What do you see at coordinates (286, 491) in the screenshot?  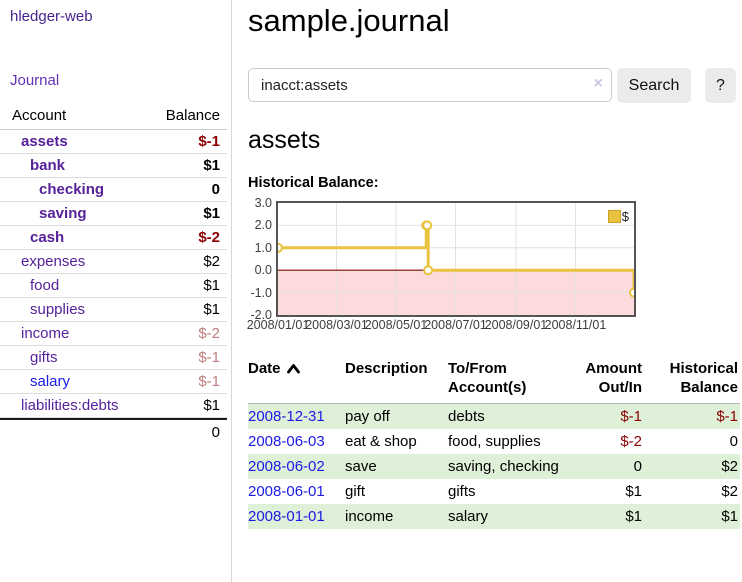 I see `transaction-date-link: 2008-06-01` at bounding box center [286, 491].